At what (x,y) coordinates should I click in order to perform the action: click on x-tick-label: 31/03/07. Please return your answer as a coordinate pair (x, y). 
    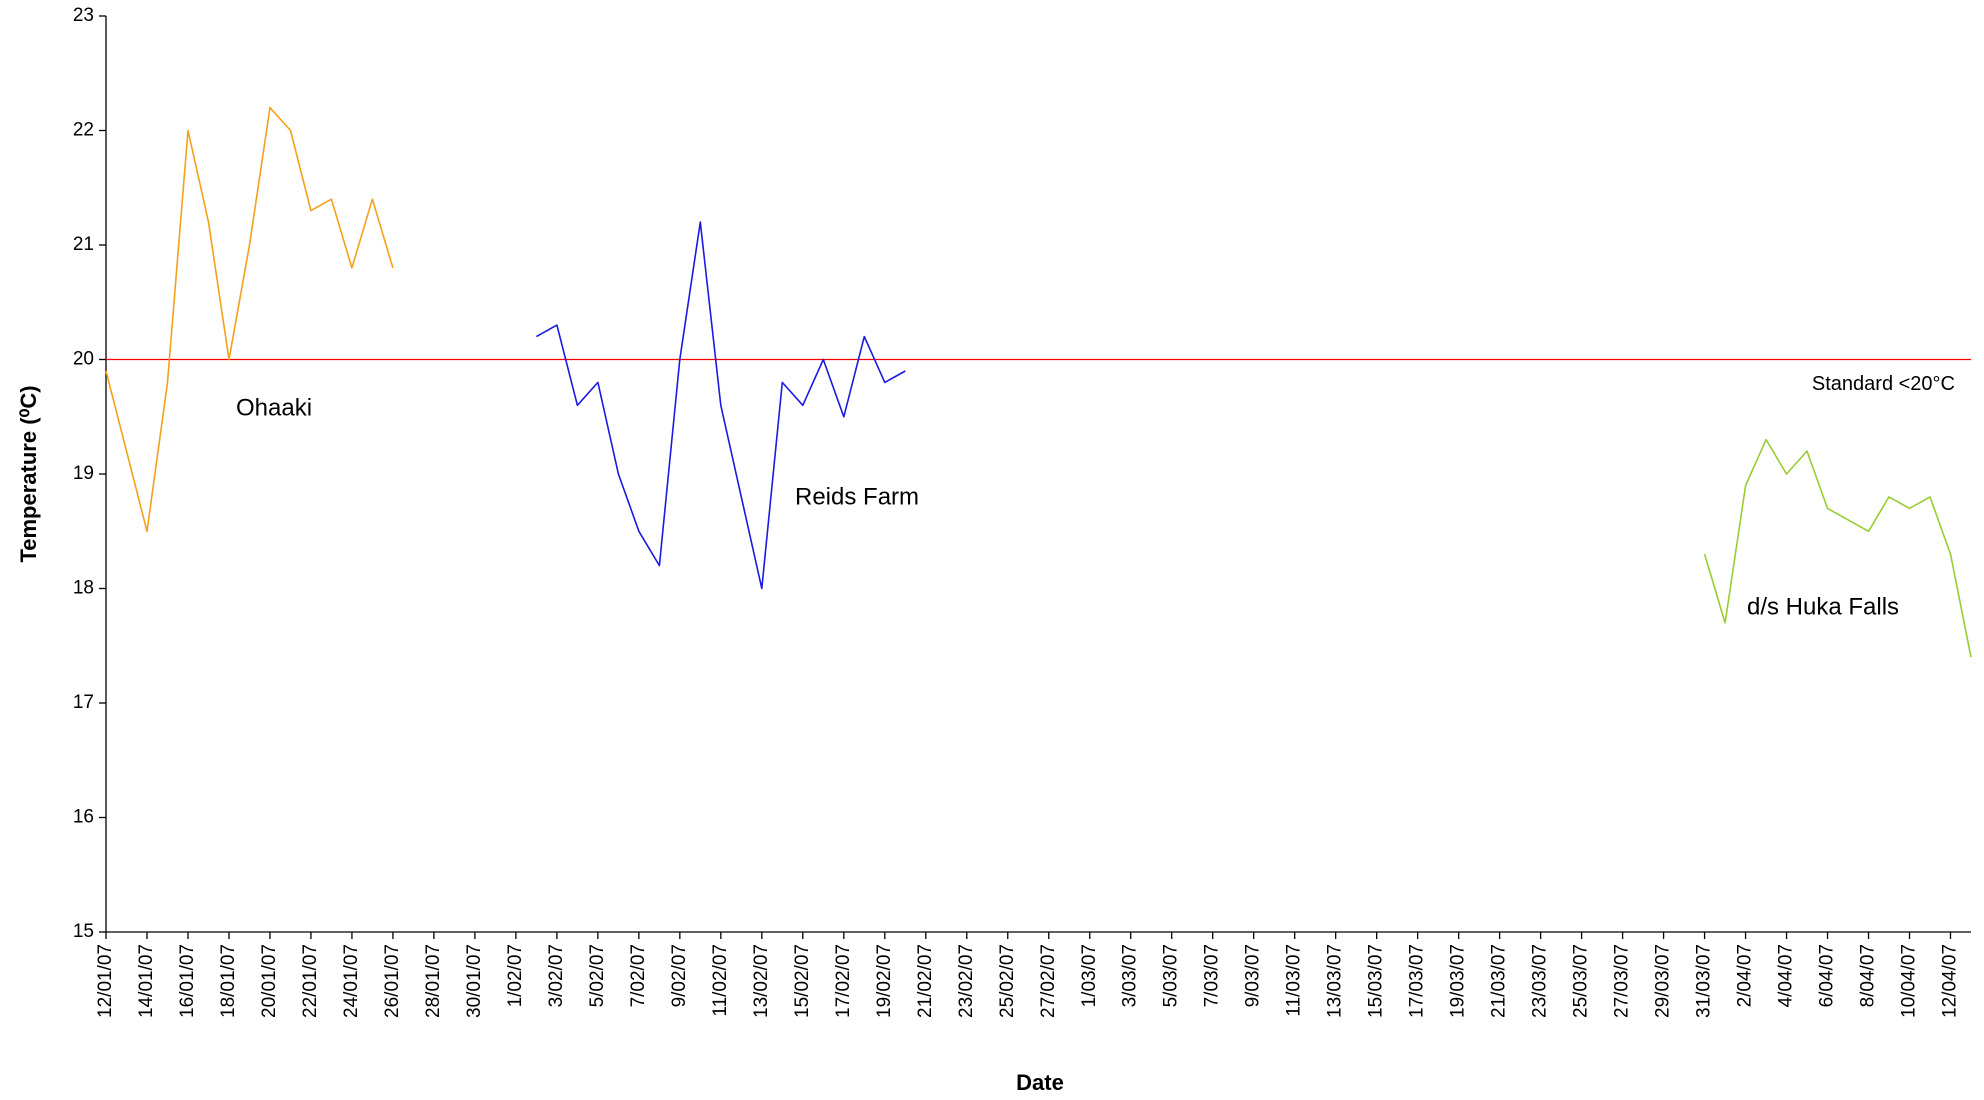
    Looking at the image, I should click on (1704, 981).